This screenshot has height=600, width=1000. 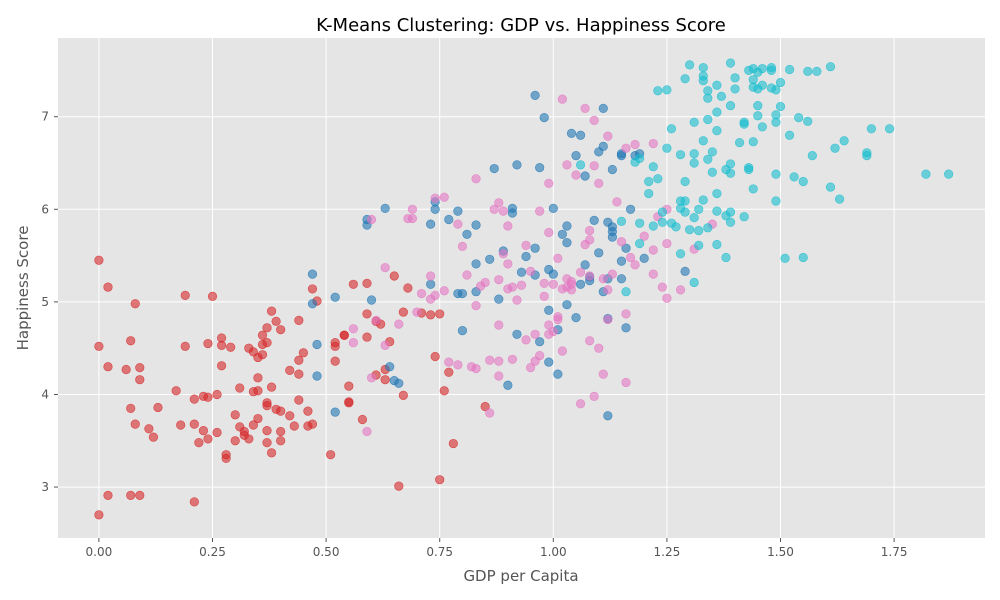 I want to click on x-tick-label: 1.50, so click(x=780, y=552).